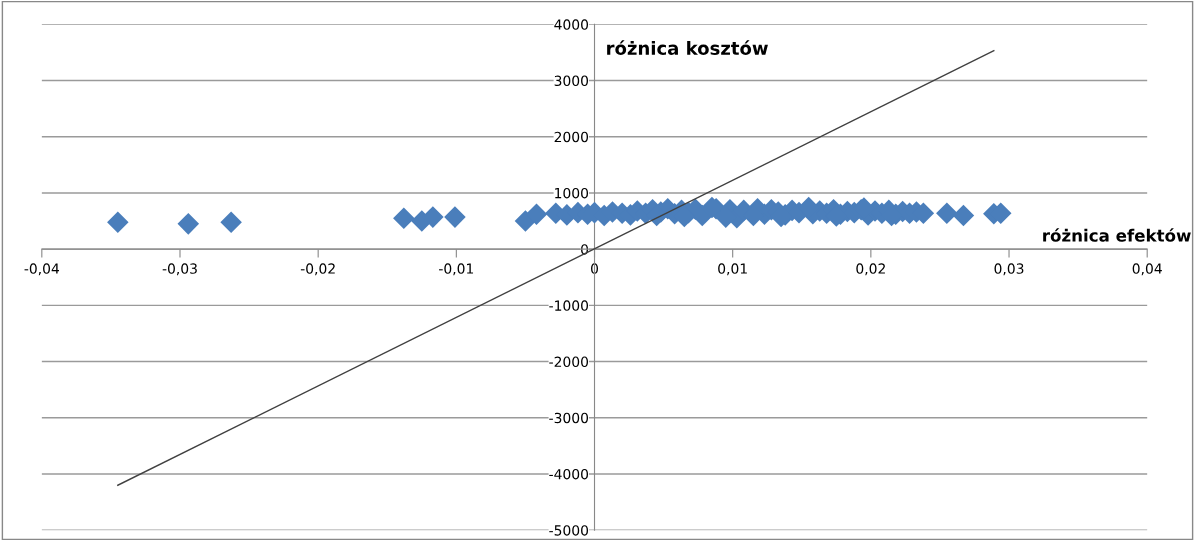  Describe the element at coordinates (179, 269) in the screenshot. I see `x-tick-label: -0,03` at that location.